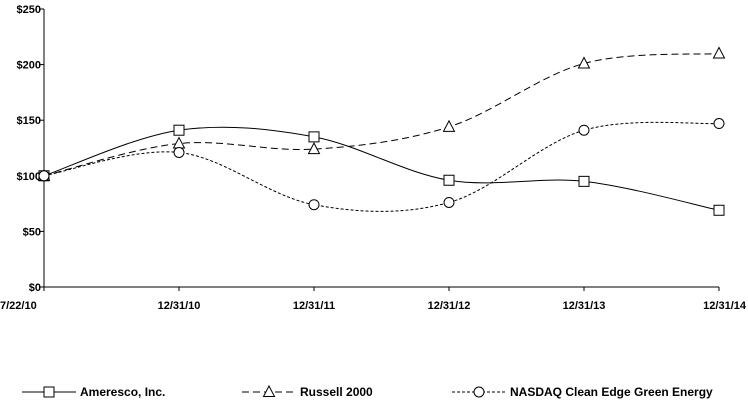  What do you see at coordinates (29, 10) in the screenshot?
I see `y-tick-label: $250` at bounding box center [29, 10].